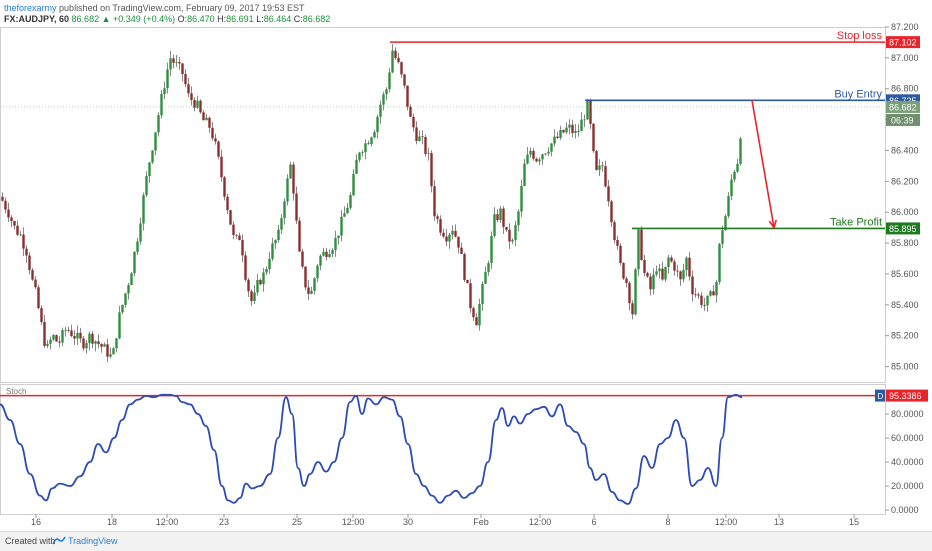  Describe the element at coordinates (93, 541) in the screenshot. I see `tradingview-brand-link: TradingView` at that location.